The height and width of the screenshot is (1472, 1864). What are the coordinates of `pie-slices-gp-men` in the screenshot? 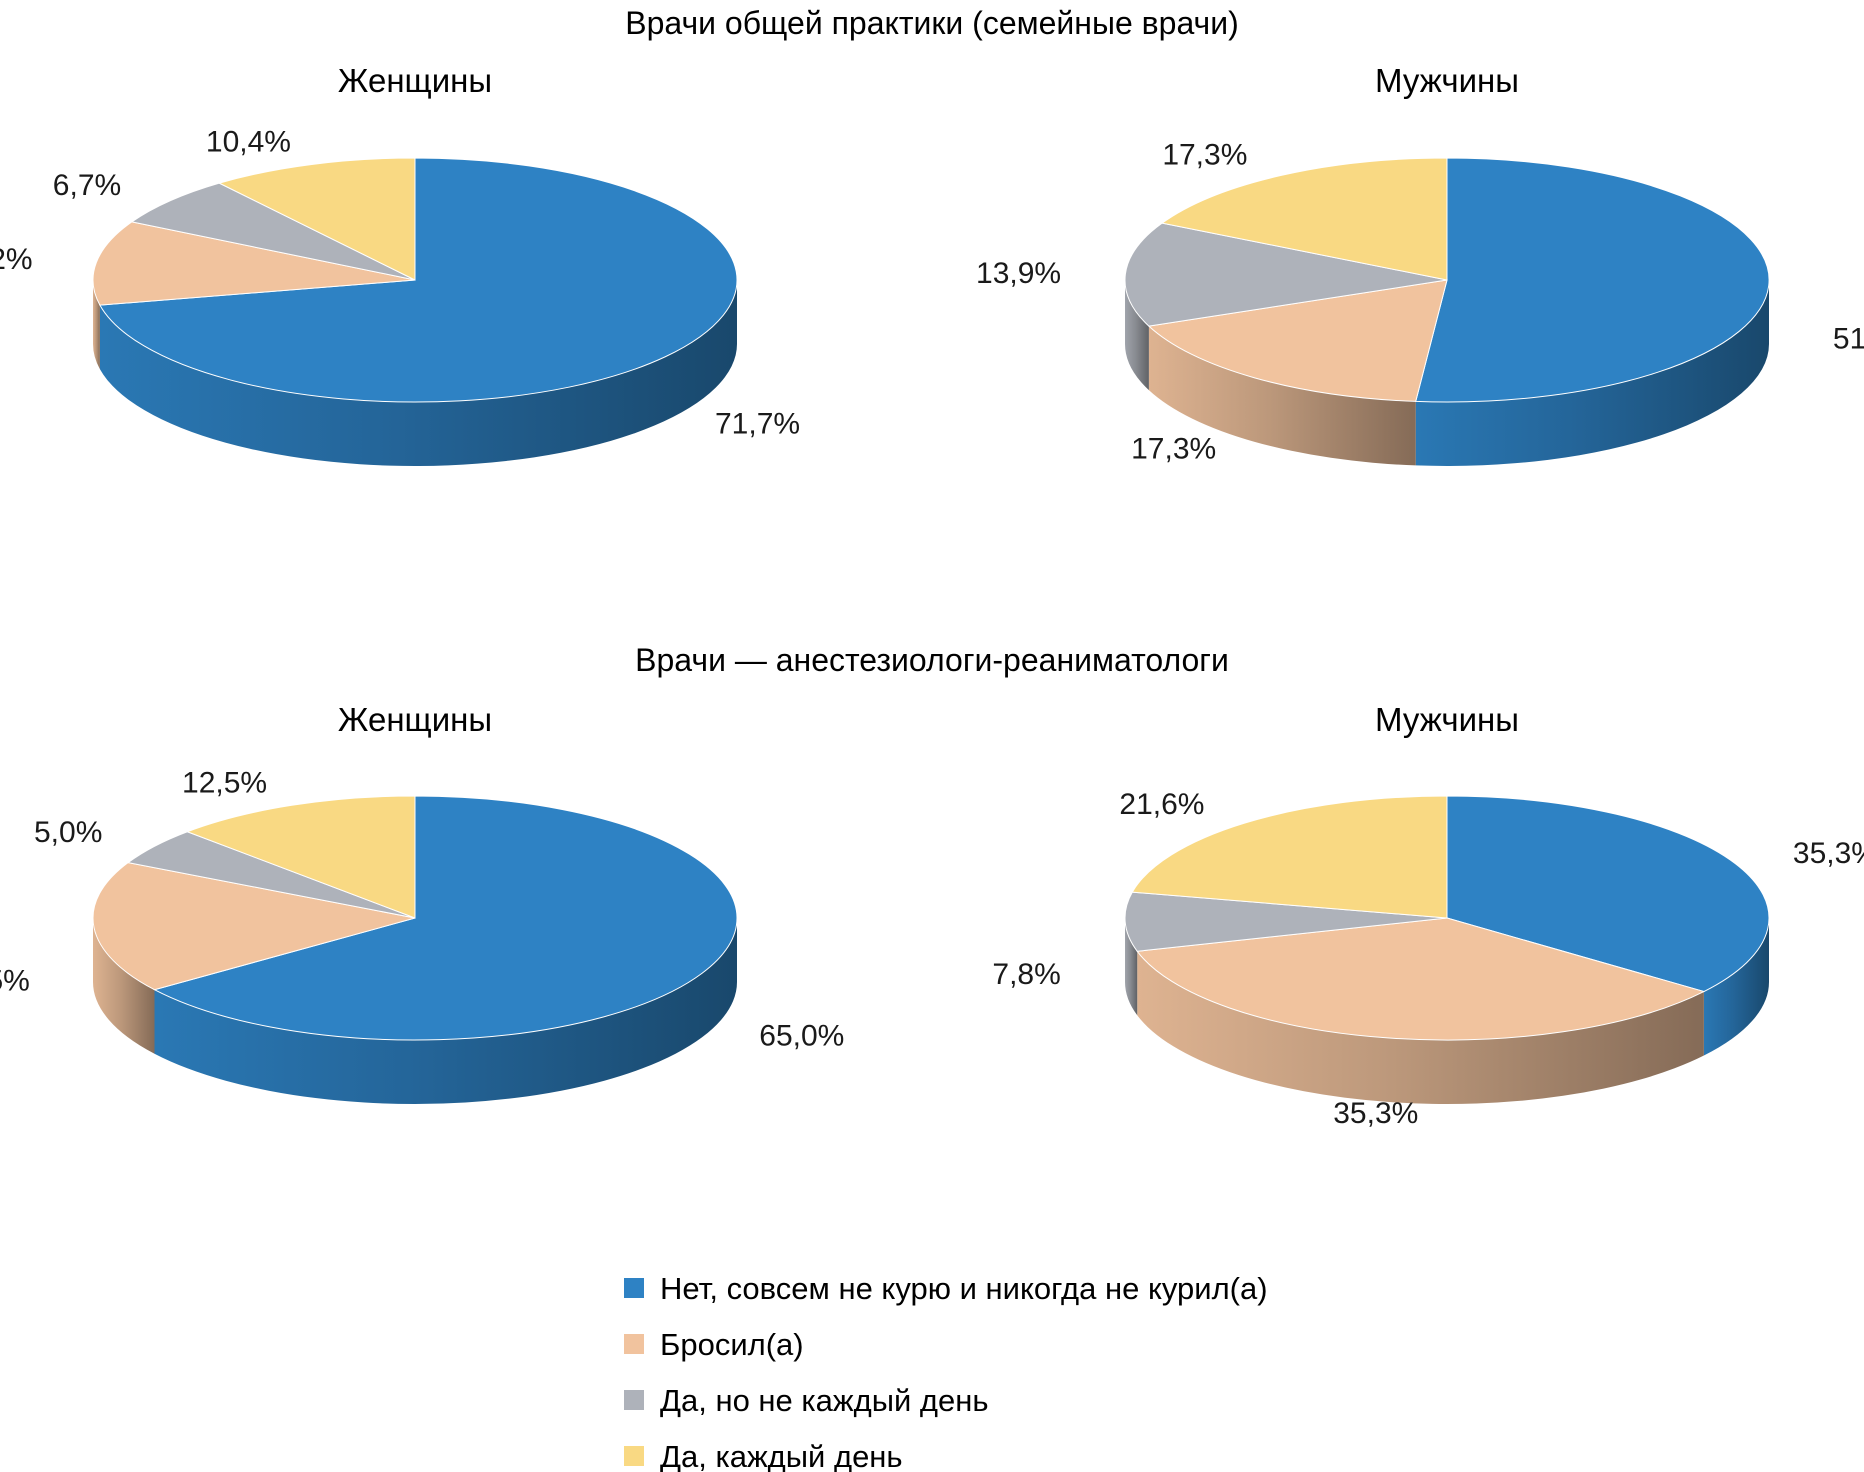 It's located at (1447, 280).